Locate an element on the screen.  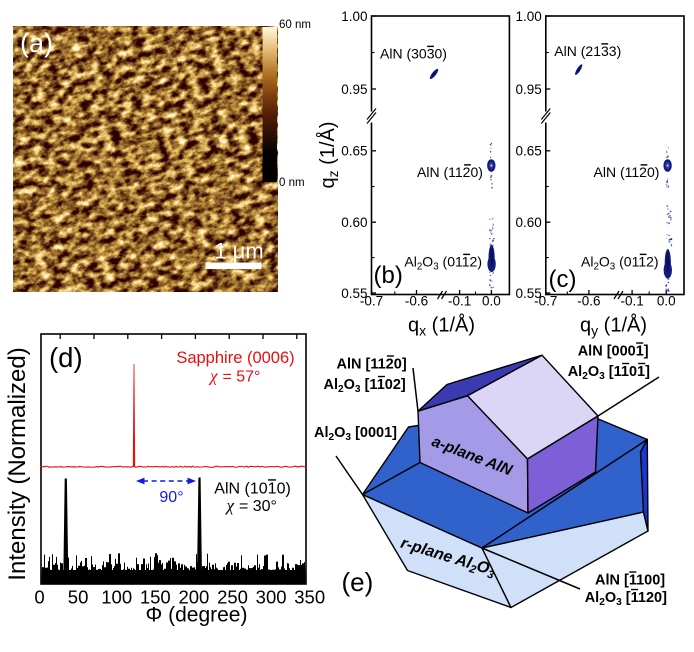
svg-text: Sapphire (0006) is located at coordinates (235, 358).